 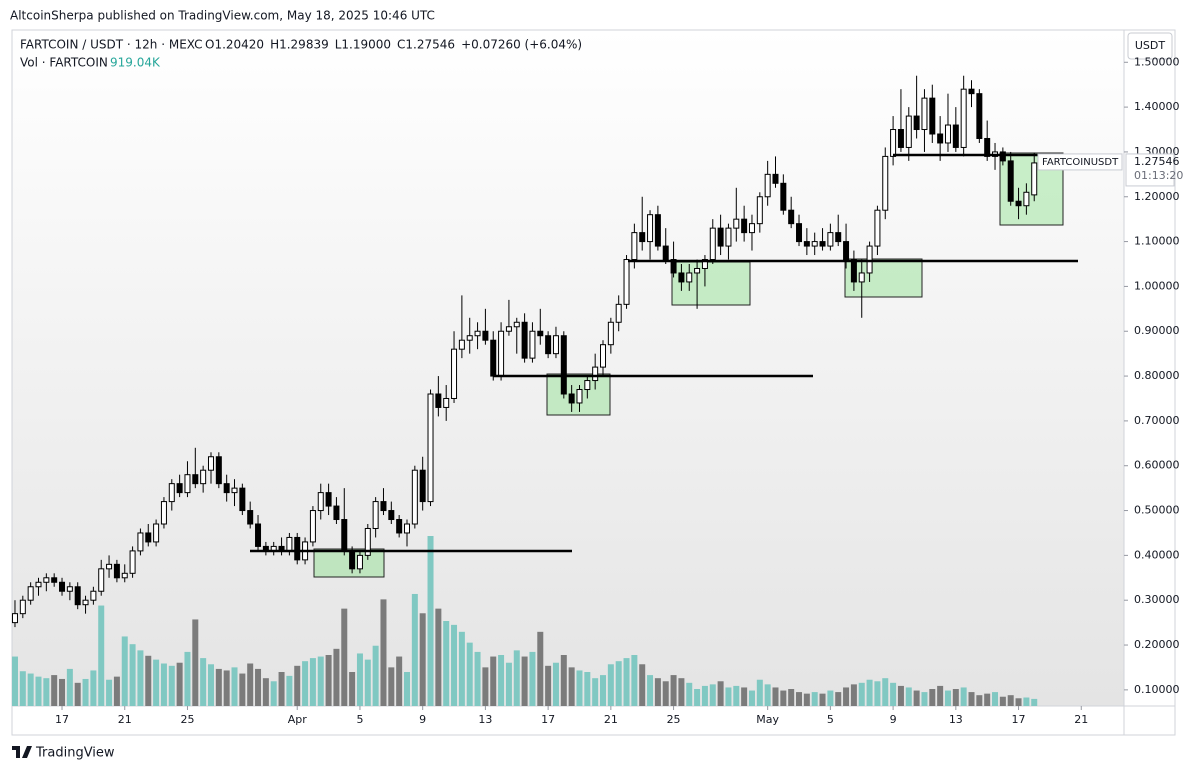 What do you see at coordinates (22, 752) in the screenshot?
I see `brand-logo` at bounding box center [22, 752].